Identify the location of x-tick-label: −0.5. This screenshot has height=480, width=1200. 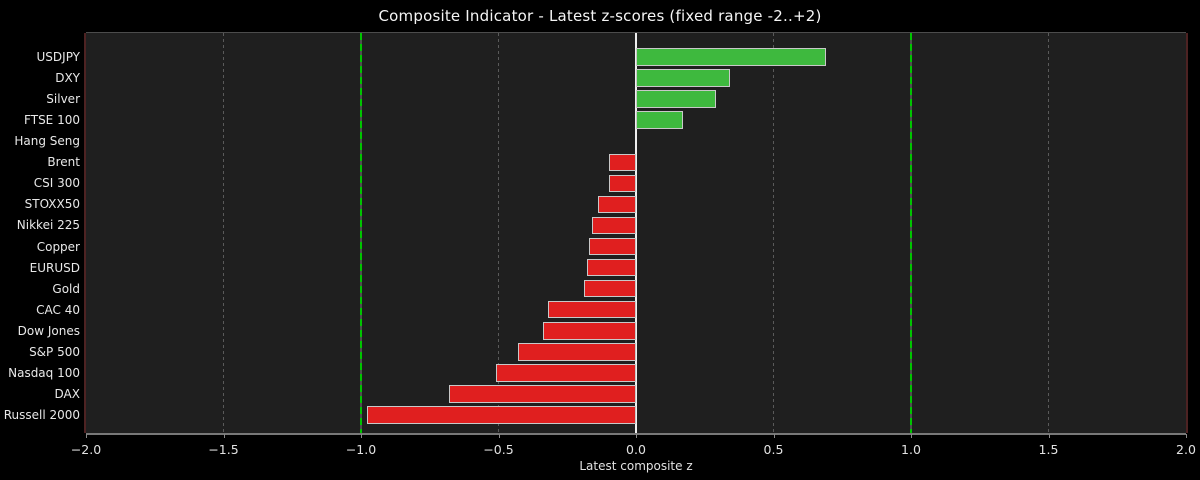
(498, 449).